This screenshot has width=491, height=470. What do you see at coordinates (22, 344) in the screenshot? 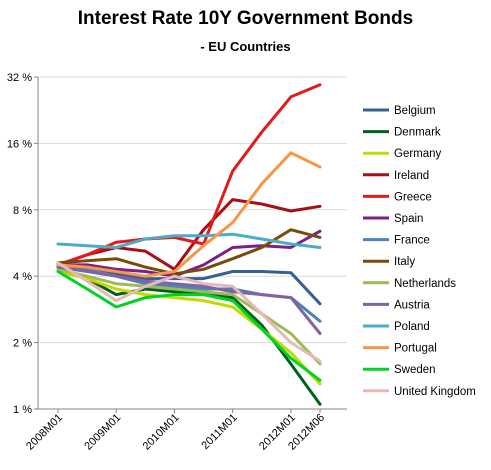
I see `y-tick-label: 2 %` at bounding box center [22, 344].